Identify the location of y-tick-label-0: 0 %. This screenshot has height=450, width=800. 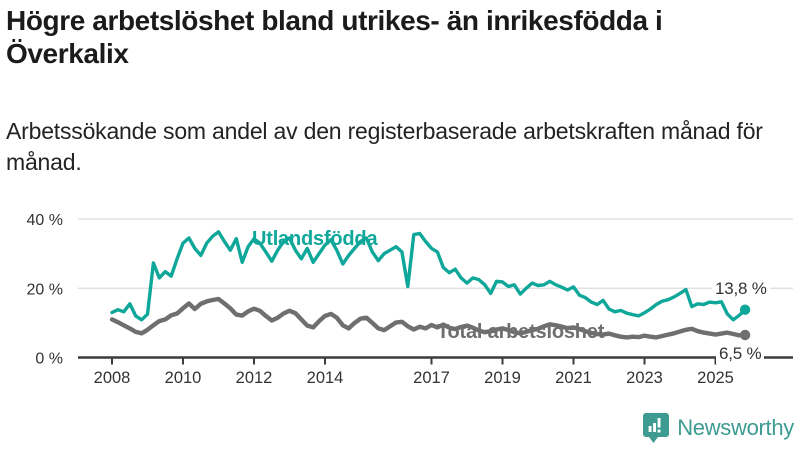
(49, 359).